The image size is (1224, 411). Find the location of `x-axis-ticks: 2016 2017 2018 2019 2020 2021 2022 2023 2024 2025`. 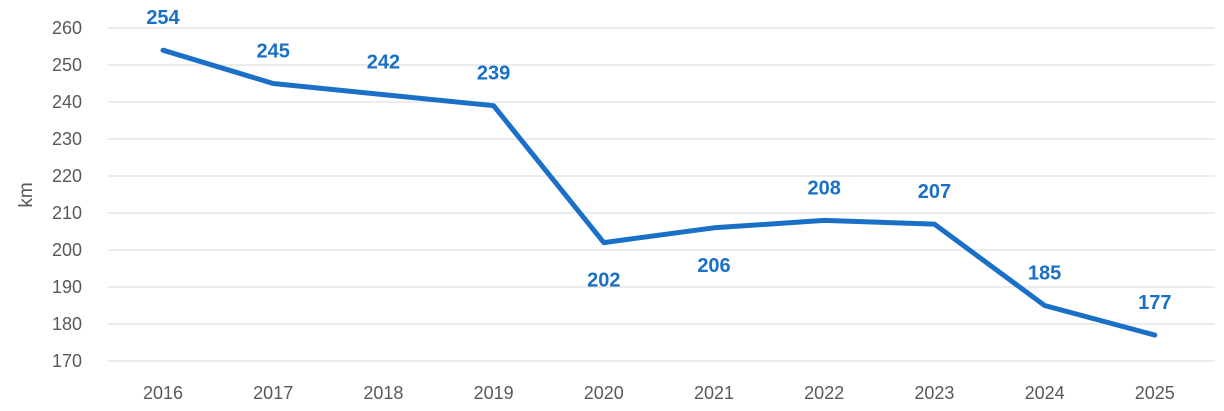

x-axis-ticks: 2016 2017 2018 2019 2020 2021 2022 2023 2024 2025 is located at coordinates (659, 393).